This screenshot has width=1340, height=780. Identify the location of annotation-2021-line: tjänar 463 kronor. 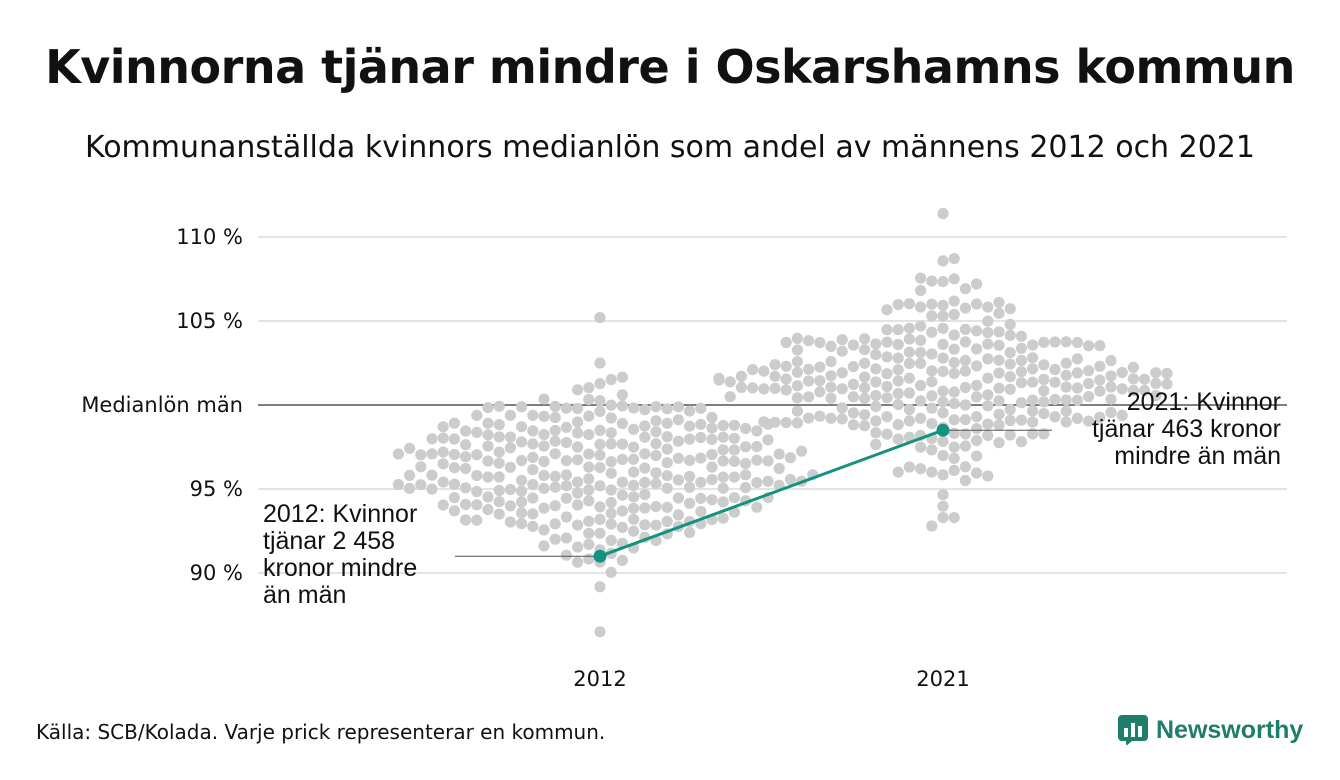
(1186, 429).